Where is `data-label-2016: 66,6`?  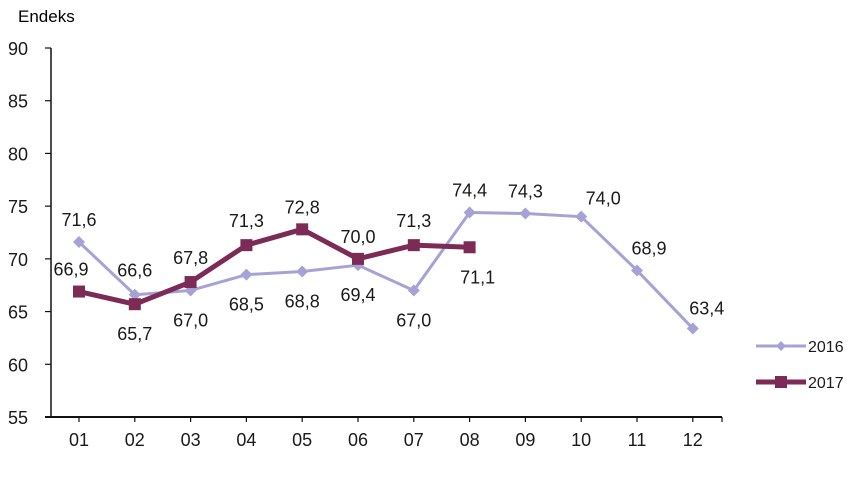 data-label-2016: 66,6 is located at coordinates (134, 271).